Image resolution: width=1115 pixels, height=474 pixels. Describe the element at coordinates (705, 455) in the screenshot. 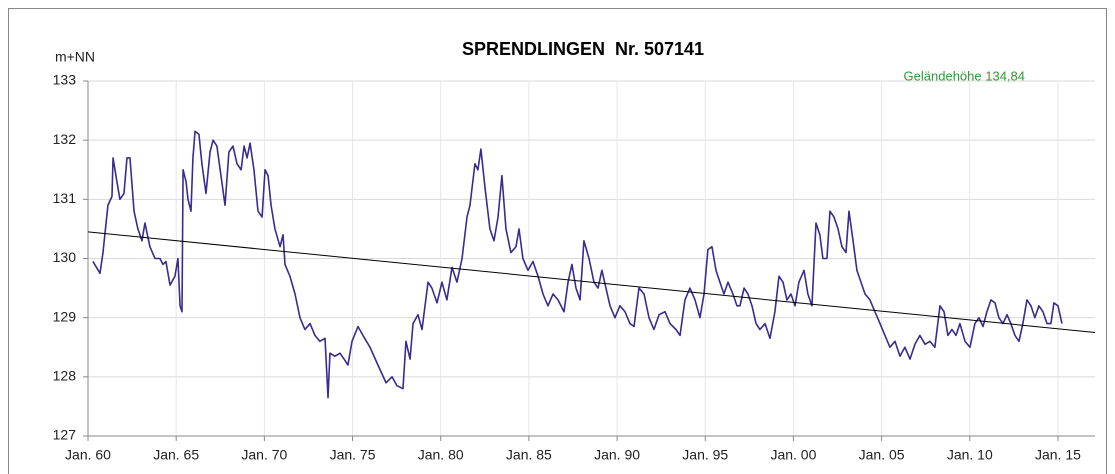

I see `x-tick-label: Jan. 95` at that location.